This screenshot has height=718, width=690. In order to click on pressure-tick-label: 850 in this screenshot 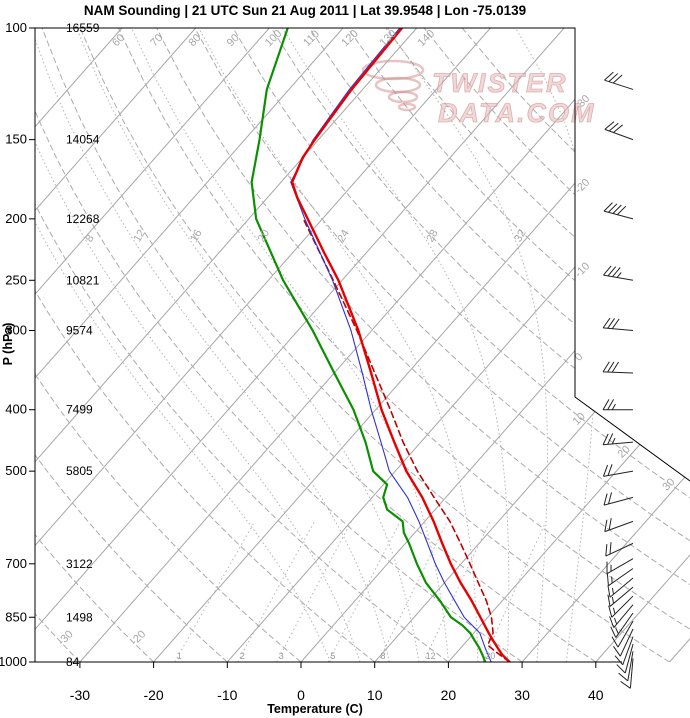, I will do `click(16, 616)`.